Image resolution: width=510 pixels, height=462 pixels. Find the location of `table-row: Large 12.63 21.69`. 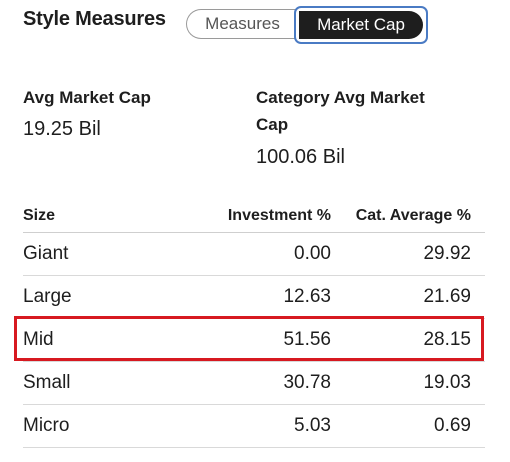

table-row: Large 12.63 21.69 is located at coordinates (254, 297).